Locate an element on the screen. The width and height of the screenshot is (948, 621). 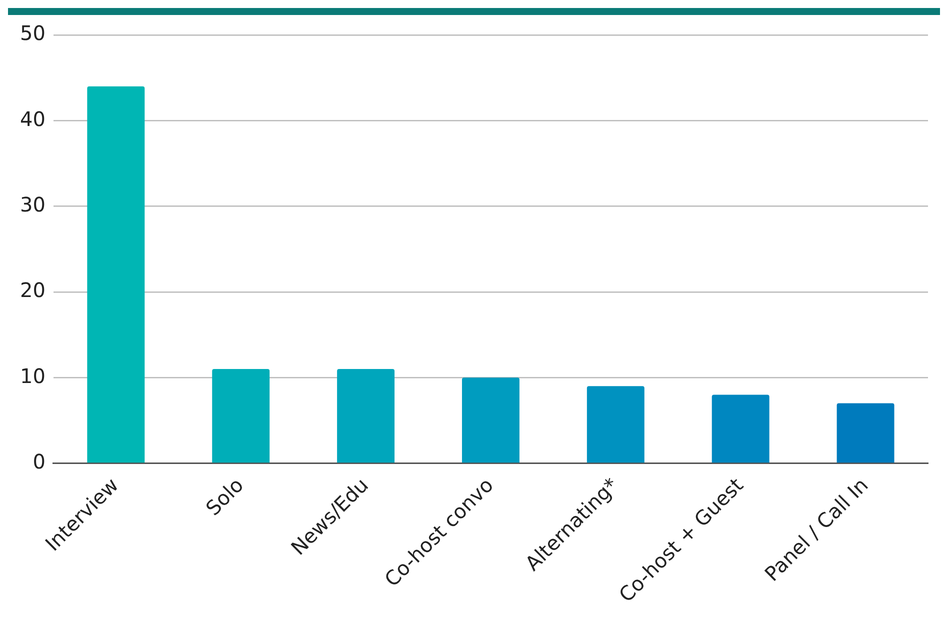
y-tick-label: 20 is located at coordinates (33, 290).